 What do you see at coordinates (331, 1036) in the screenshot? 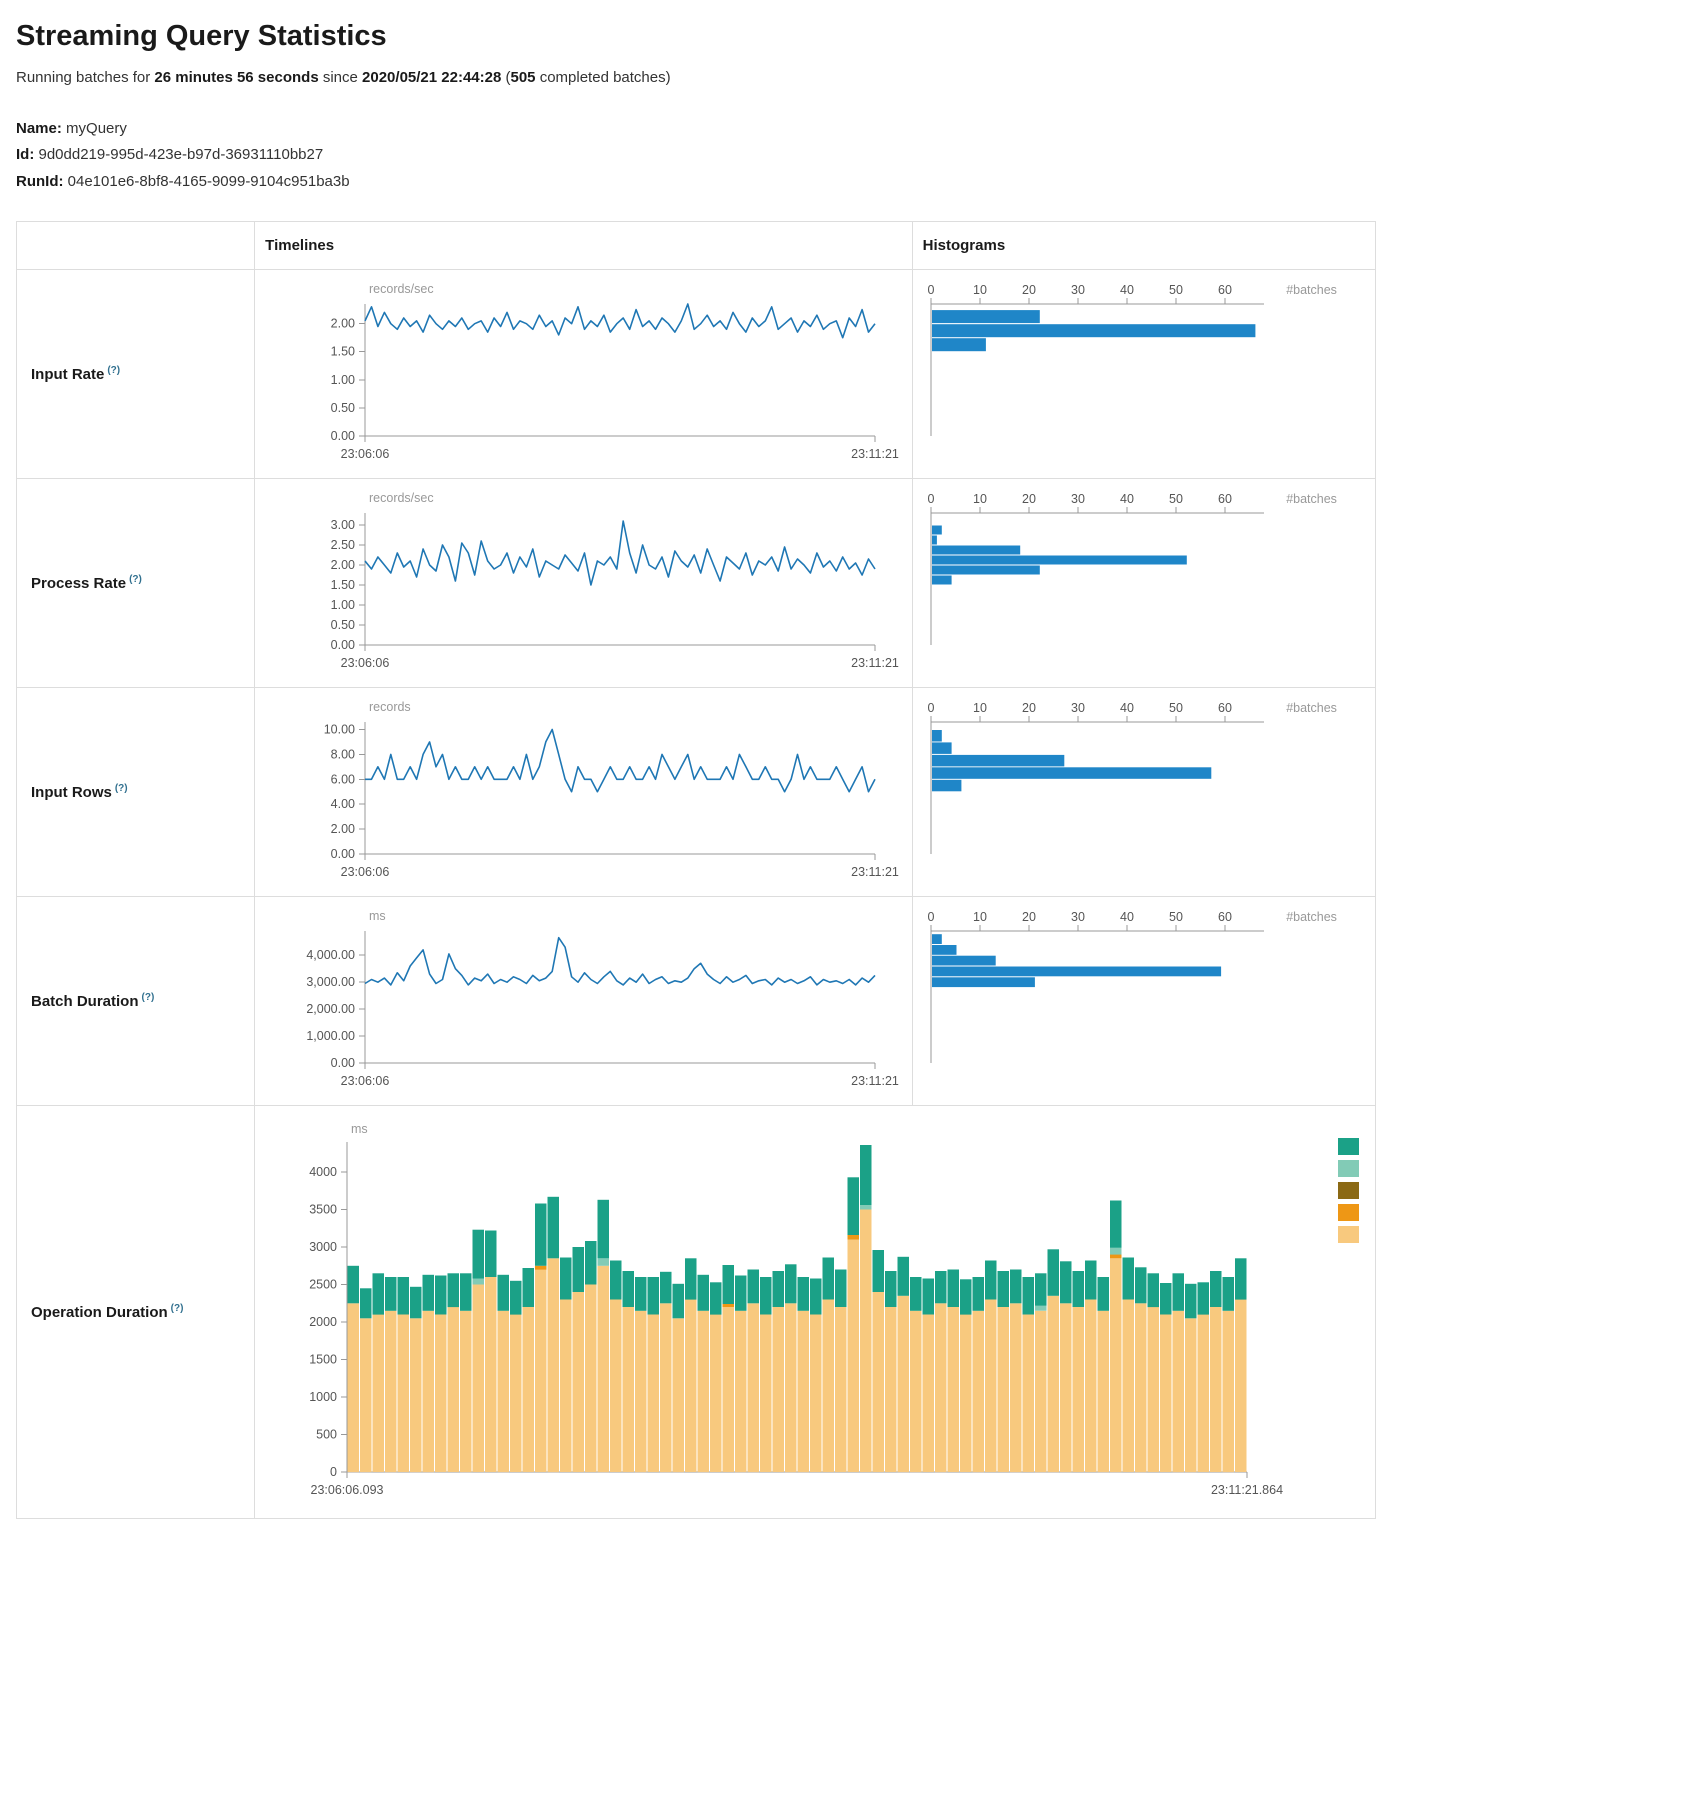
I see `svg-text: 1,000.00` at bounding box center [331, 1036].